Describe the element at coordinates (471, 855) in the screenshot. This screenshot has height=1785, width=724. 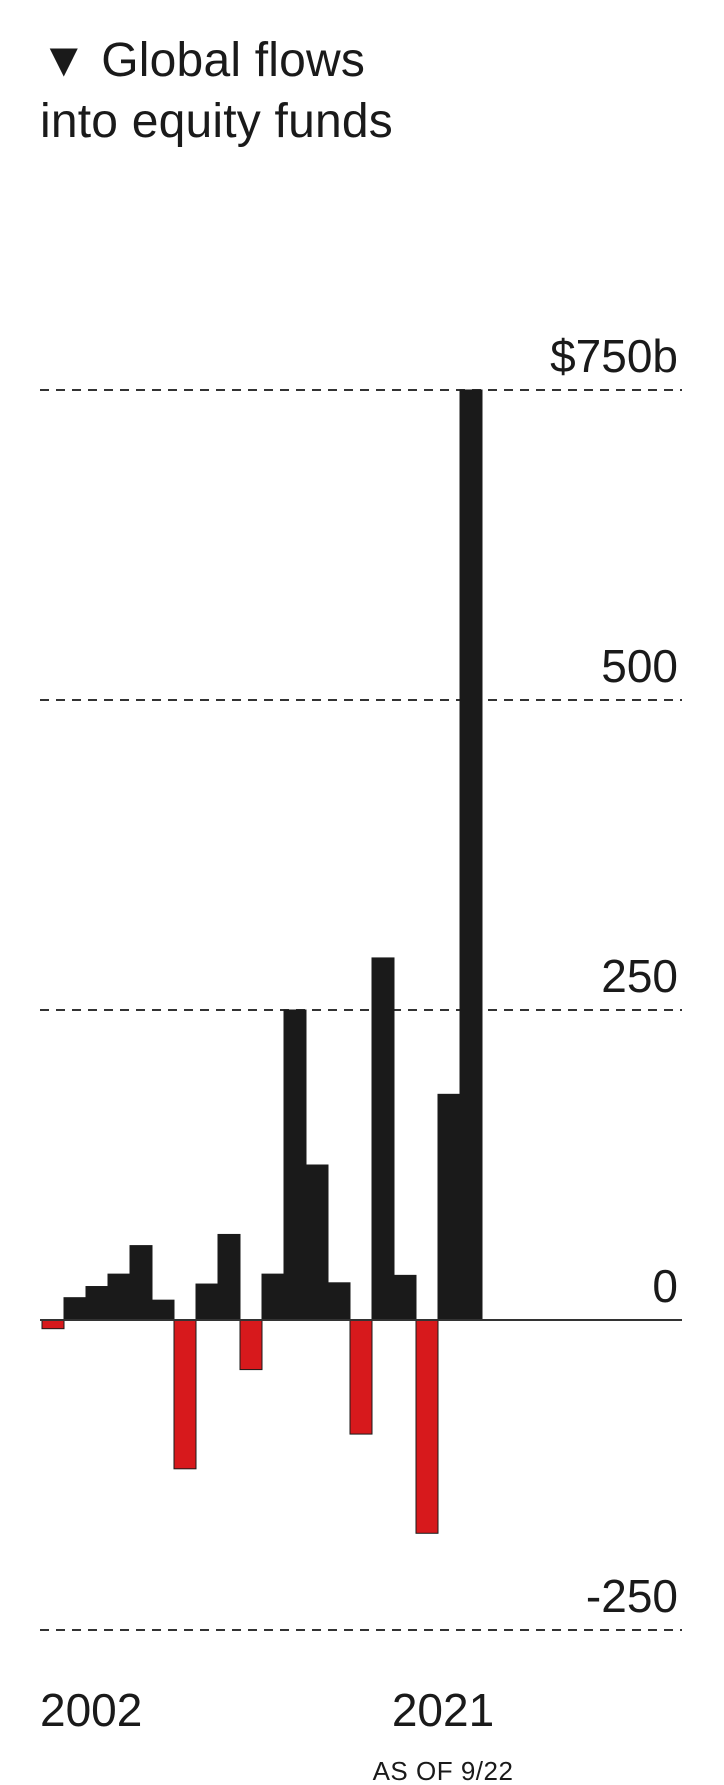
I see `bar-2021` at that location.